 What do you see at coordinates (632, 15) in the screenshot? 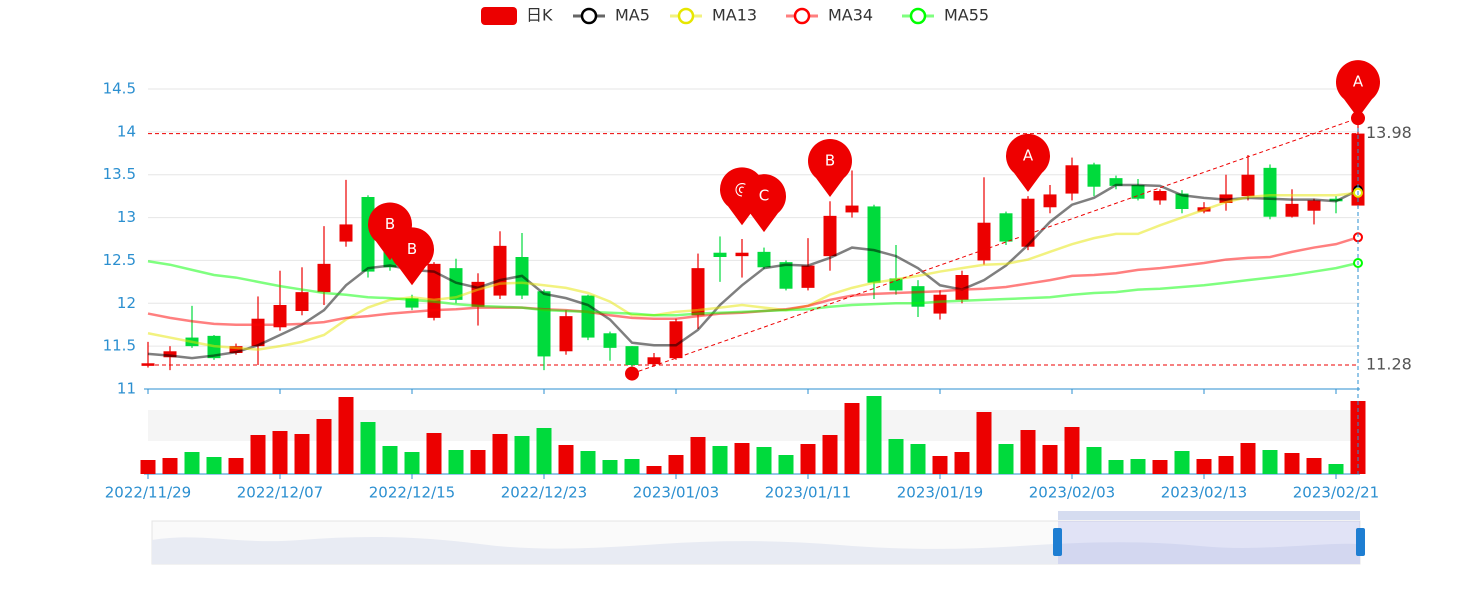
I see `legend-label: MA5` at bounding box center [632, 15].